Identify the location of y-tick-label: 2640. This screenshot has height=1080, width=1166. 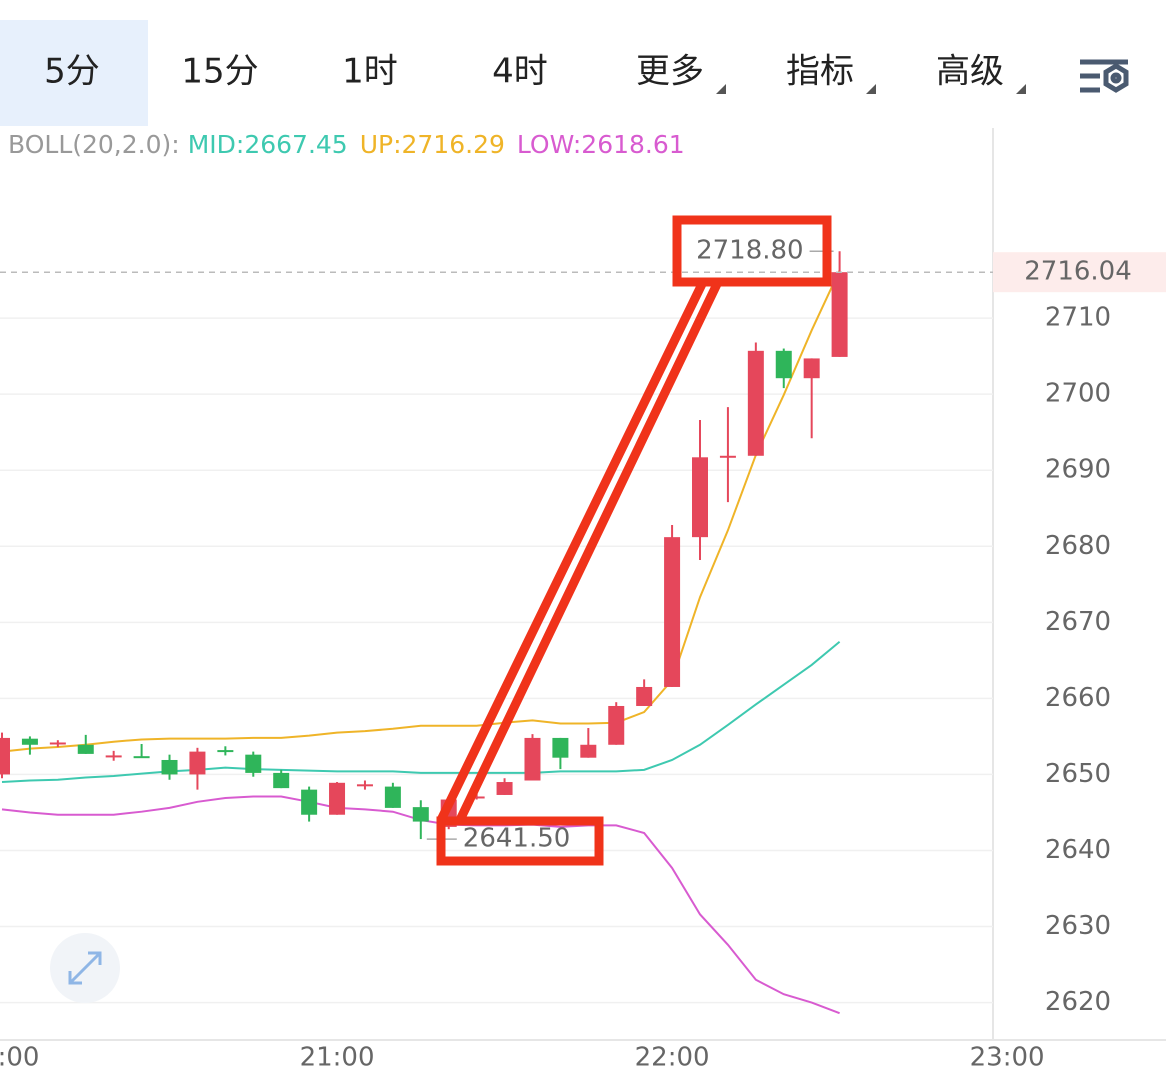
(1078, 850).